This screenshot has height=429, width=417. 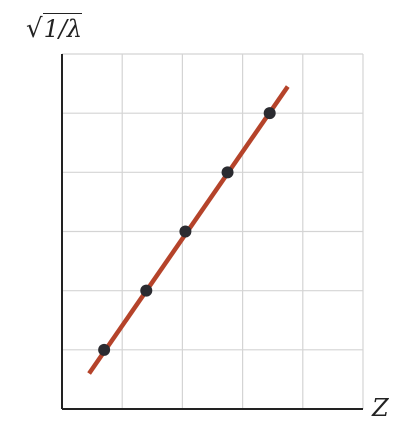 I want to click on y-axis-label: √1/λ, so click(x=54, y=28).